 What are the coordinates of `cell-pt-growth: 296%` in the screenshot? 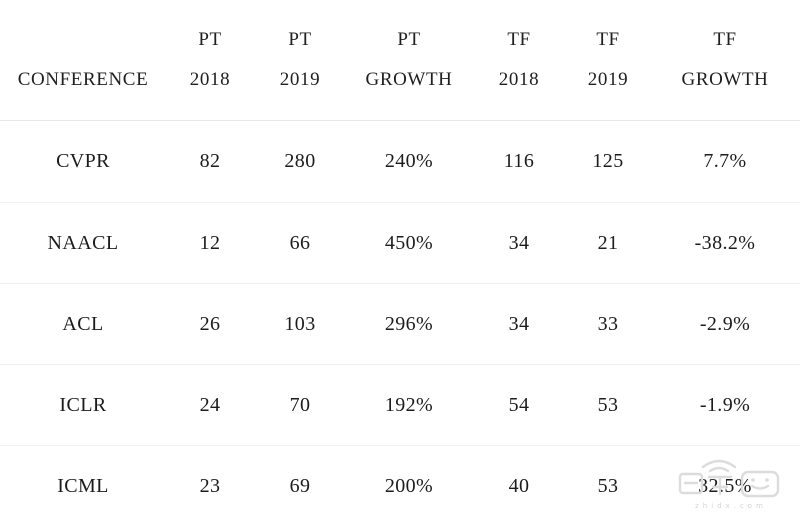 It's located at (409, 323).